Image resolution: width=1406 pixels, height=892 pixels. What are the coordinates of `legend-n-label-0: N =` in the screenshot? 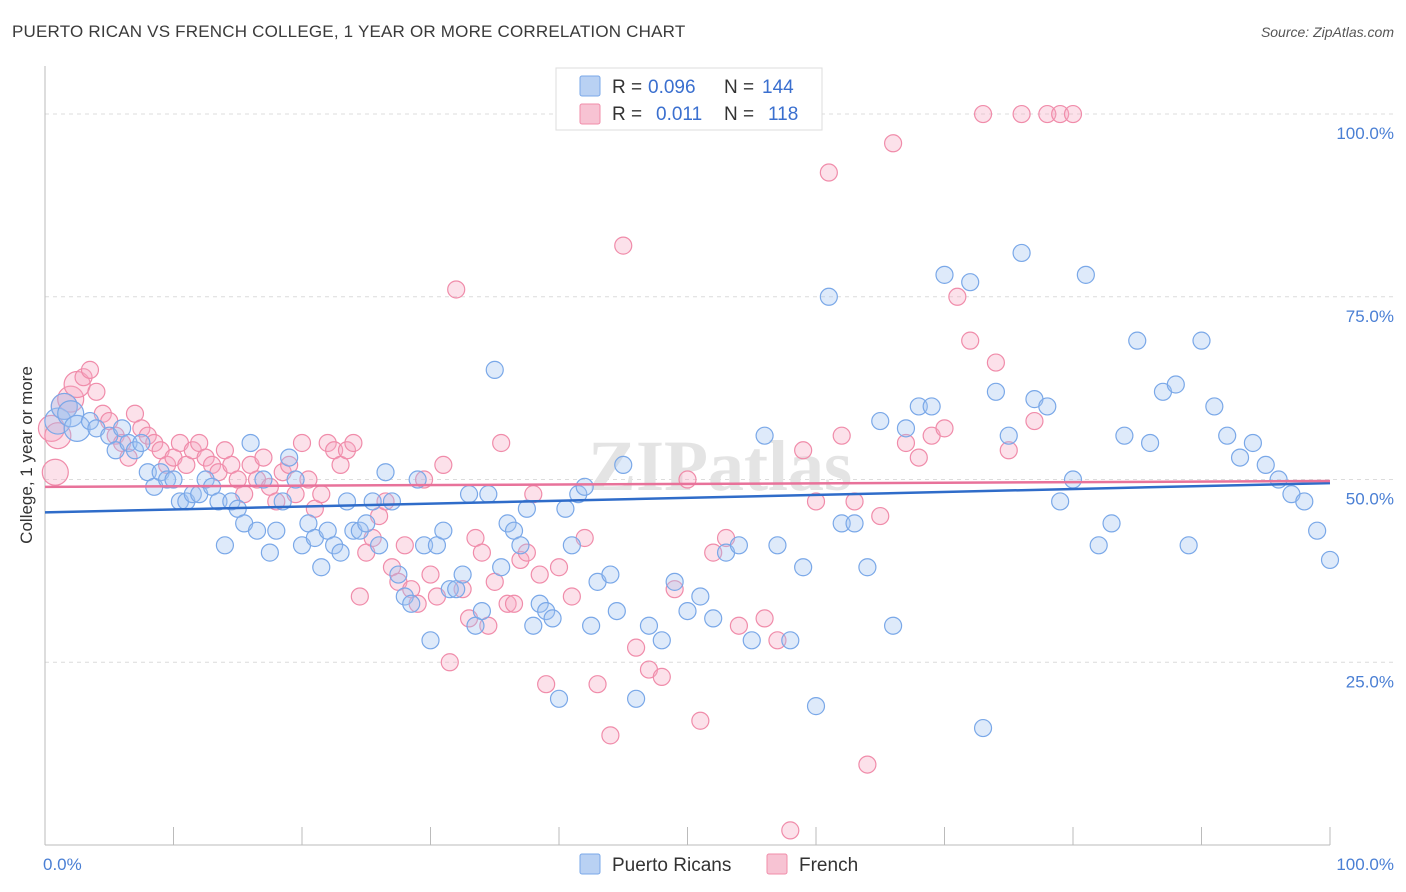 It's located at (739, 87).